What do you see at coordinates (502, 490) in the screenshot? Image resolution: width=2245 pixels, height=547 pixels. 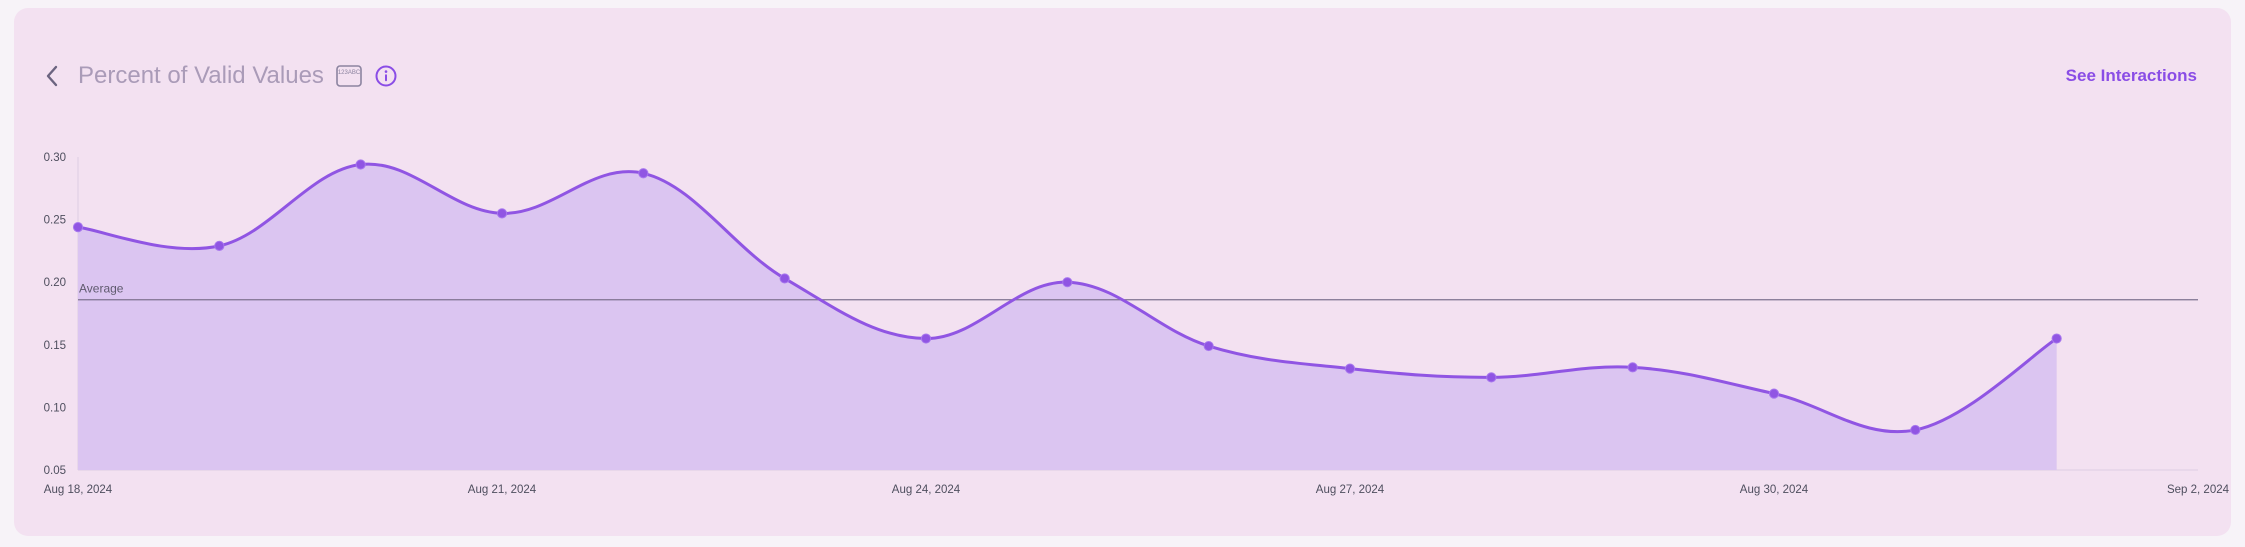 I see `x-tick-label: Aug 21, 2024` at bounding box center [502, 490].